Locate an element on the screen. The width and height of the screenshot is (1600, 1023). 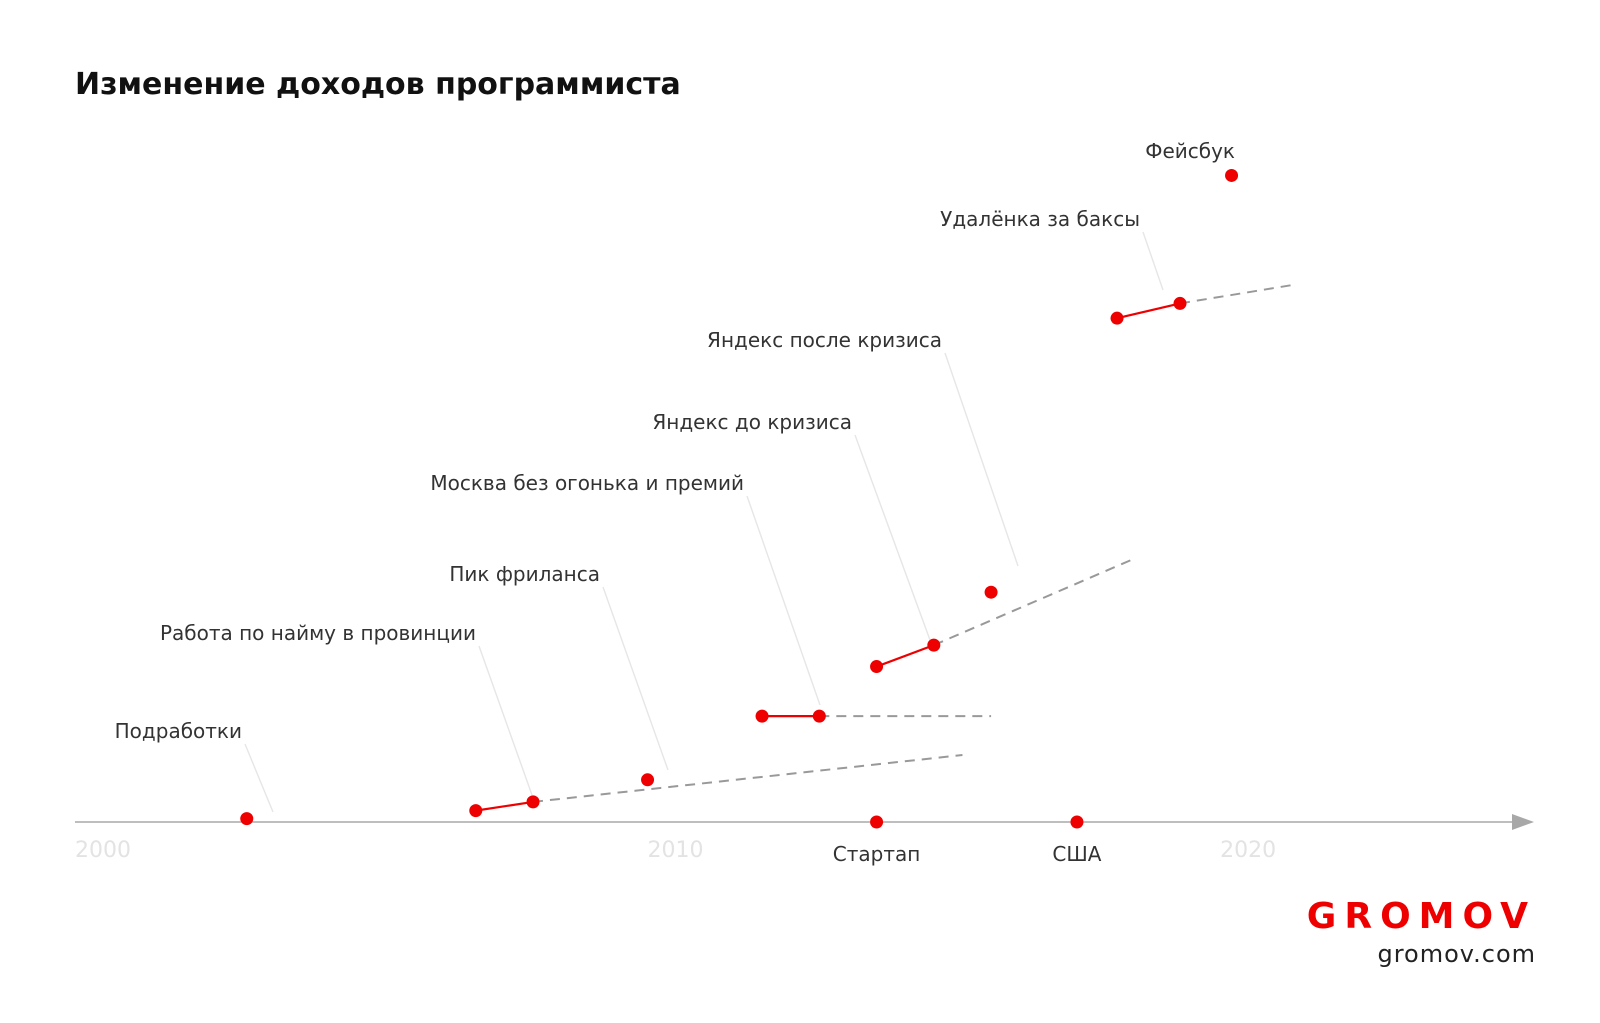
x-tick-label: 2000 is located at coordinates (103, 850).